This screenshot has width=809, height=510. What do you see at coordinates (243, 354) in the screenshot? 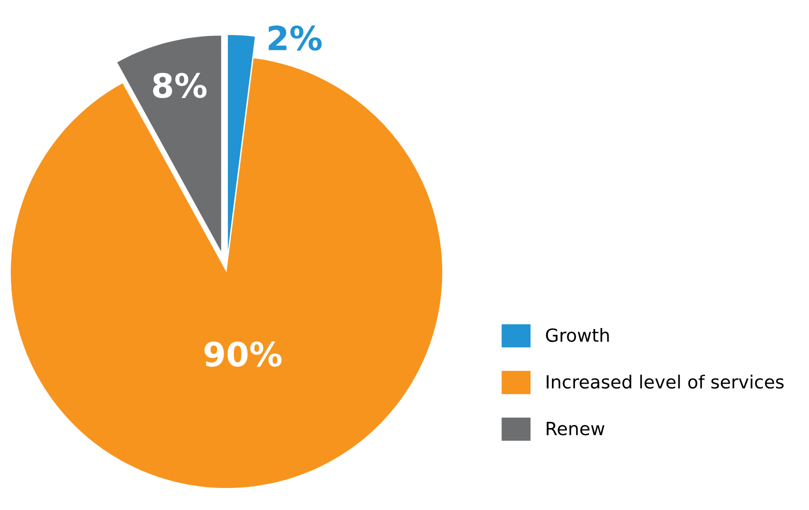
I see `data-label: 90%` at bounding box center [243, 354].